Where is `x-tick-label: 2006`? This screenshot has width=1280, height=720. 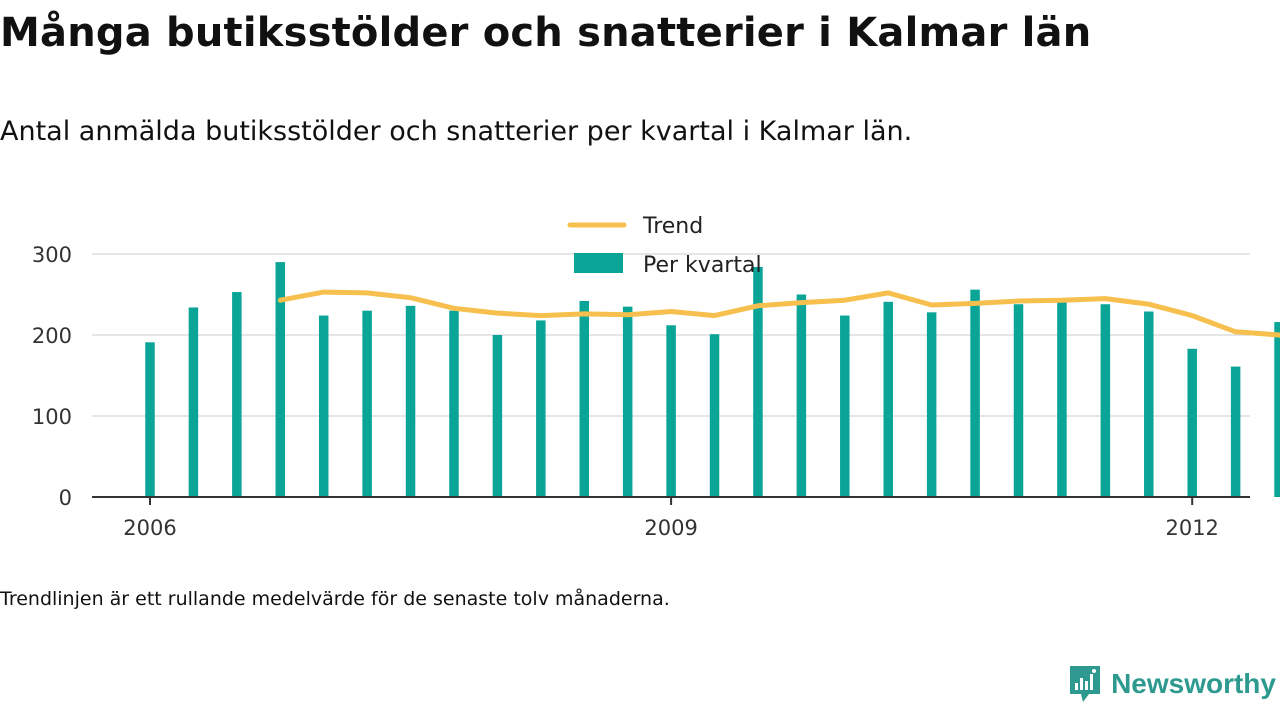 x-tick-label: 2006 is located at coordinates (149, 528).